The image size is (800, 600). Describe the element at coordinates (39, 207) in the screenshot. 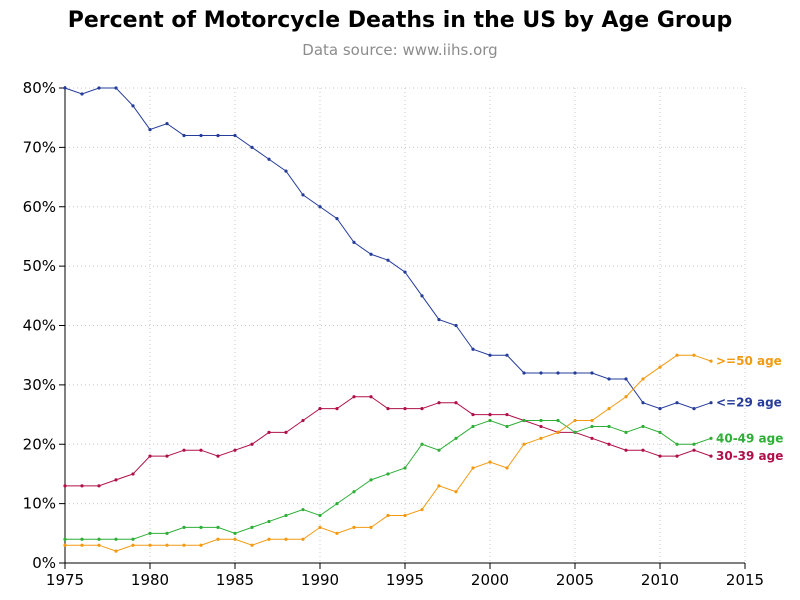

I see `y-tick-label: 60%` at that location.